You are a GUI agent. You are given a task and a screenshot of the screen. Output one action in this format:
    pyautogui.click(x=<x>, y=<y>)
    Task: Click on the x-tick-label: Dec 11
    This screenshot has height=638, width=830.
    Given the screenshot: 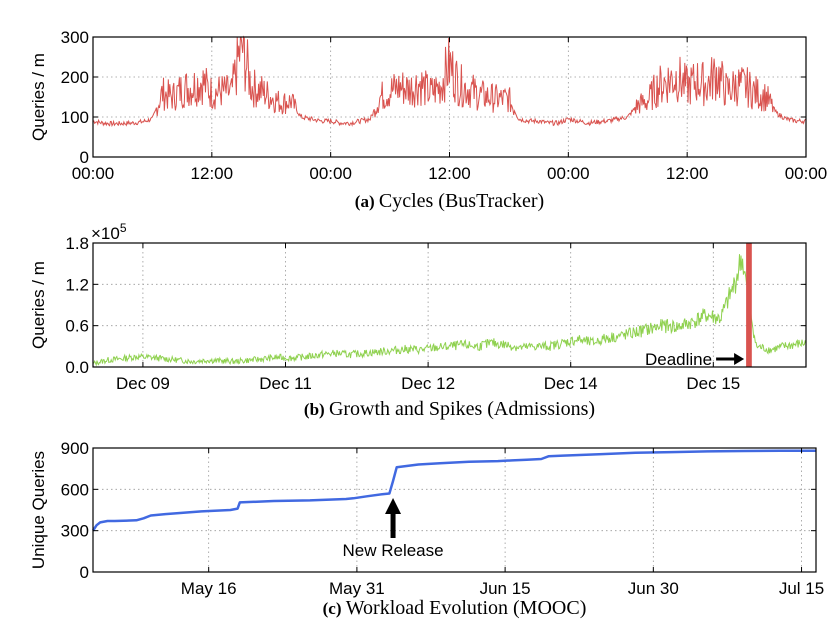 What is the action you would take?
    pyautogui.click(x=285, y=383)
    